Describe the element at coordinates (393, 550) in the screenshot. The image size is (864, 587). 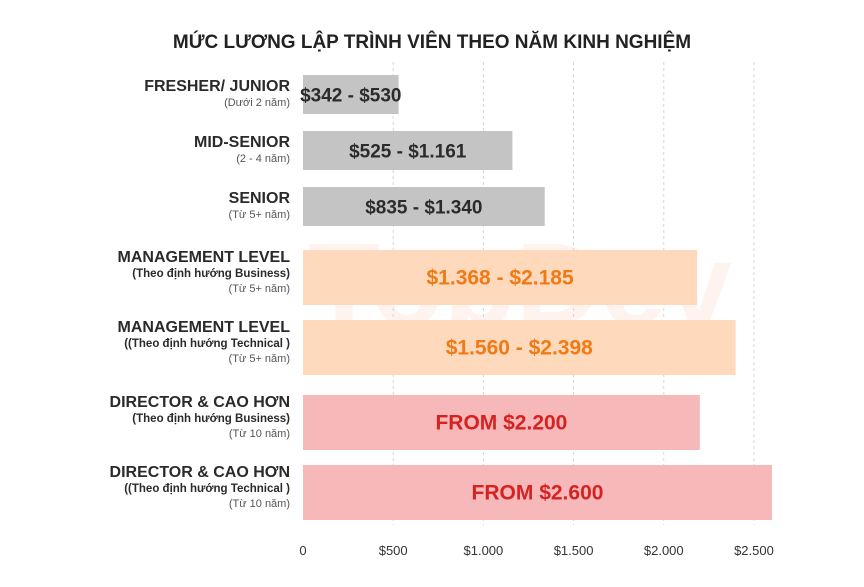
I see `x-tick-label: $500` at that location.